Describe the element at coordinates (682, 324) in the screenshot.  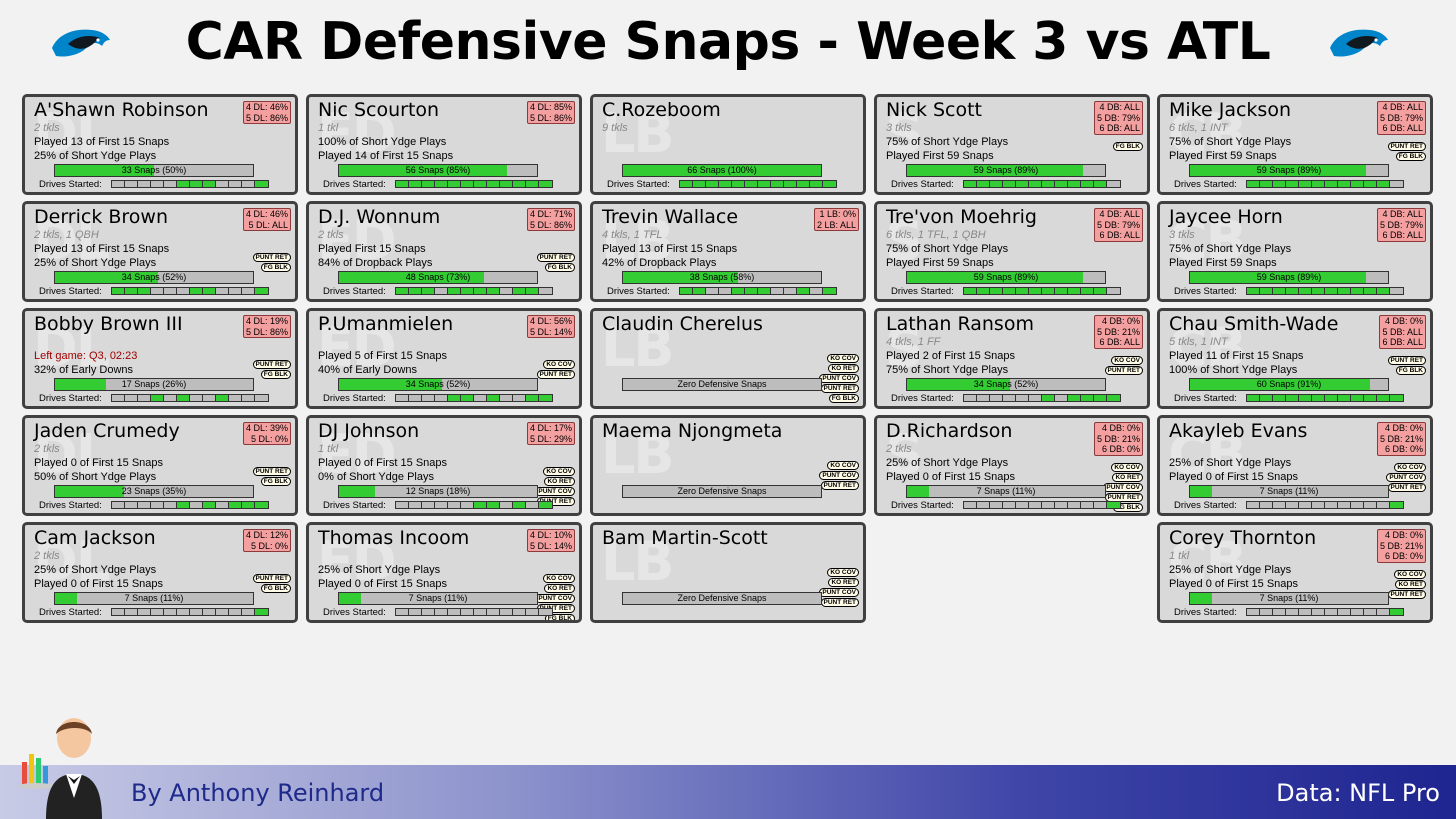
I see `player-name: Claudin Cherelus` at that location.